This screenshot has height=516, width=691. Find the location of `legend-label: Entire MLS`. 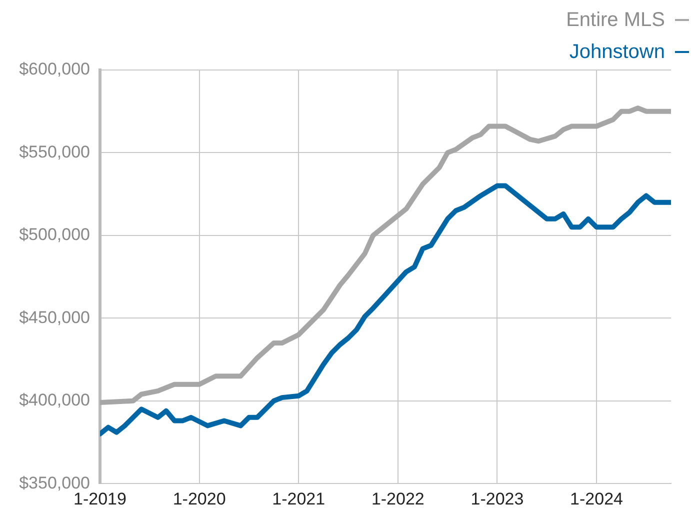

legend-label: Entire MLS is located at coordinates (615, 20).